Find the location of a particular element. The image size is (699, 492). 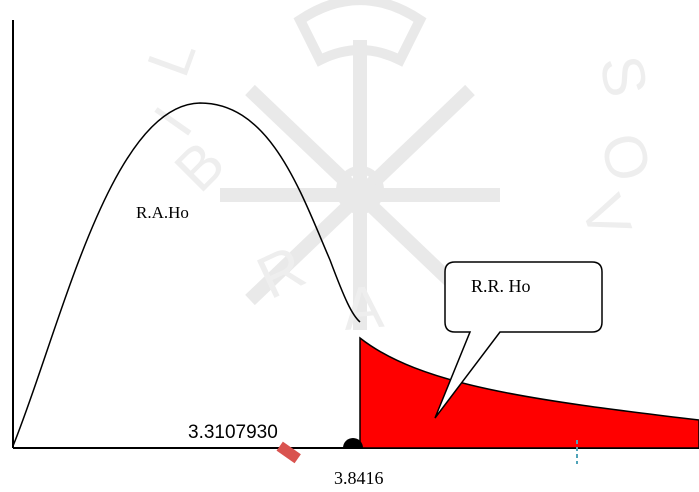

rejection-callout is located at coordinates (518, 340).